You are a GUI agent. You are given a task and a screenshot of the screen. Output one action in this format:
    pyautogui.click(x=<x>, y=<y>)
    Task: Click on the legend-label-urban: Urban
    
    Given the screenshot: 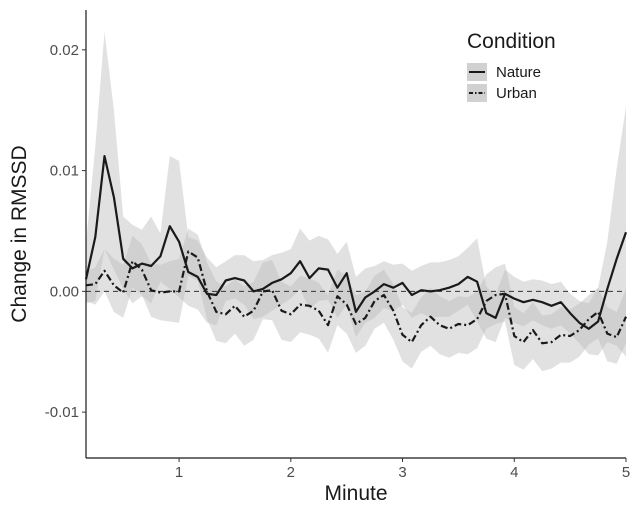 What is the action you would take?
    pyautogui.click(x=516, y=93)
    